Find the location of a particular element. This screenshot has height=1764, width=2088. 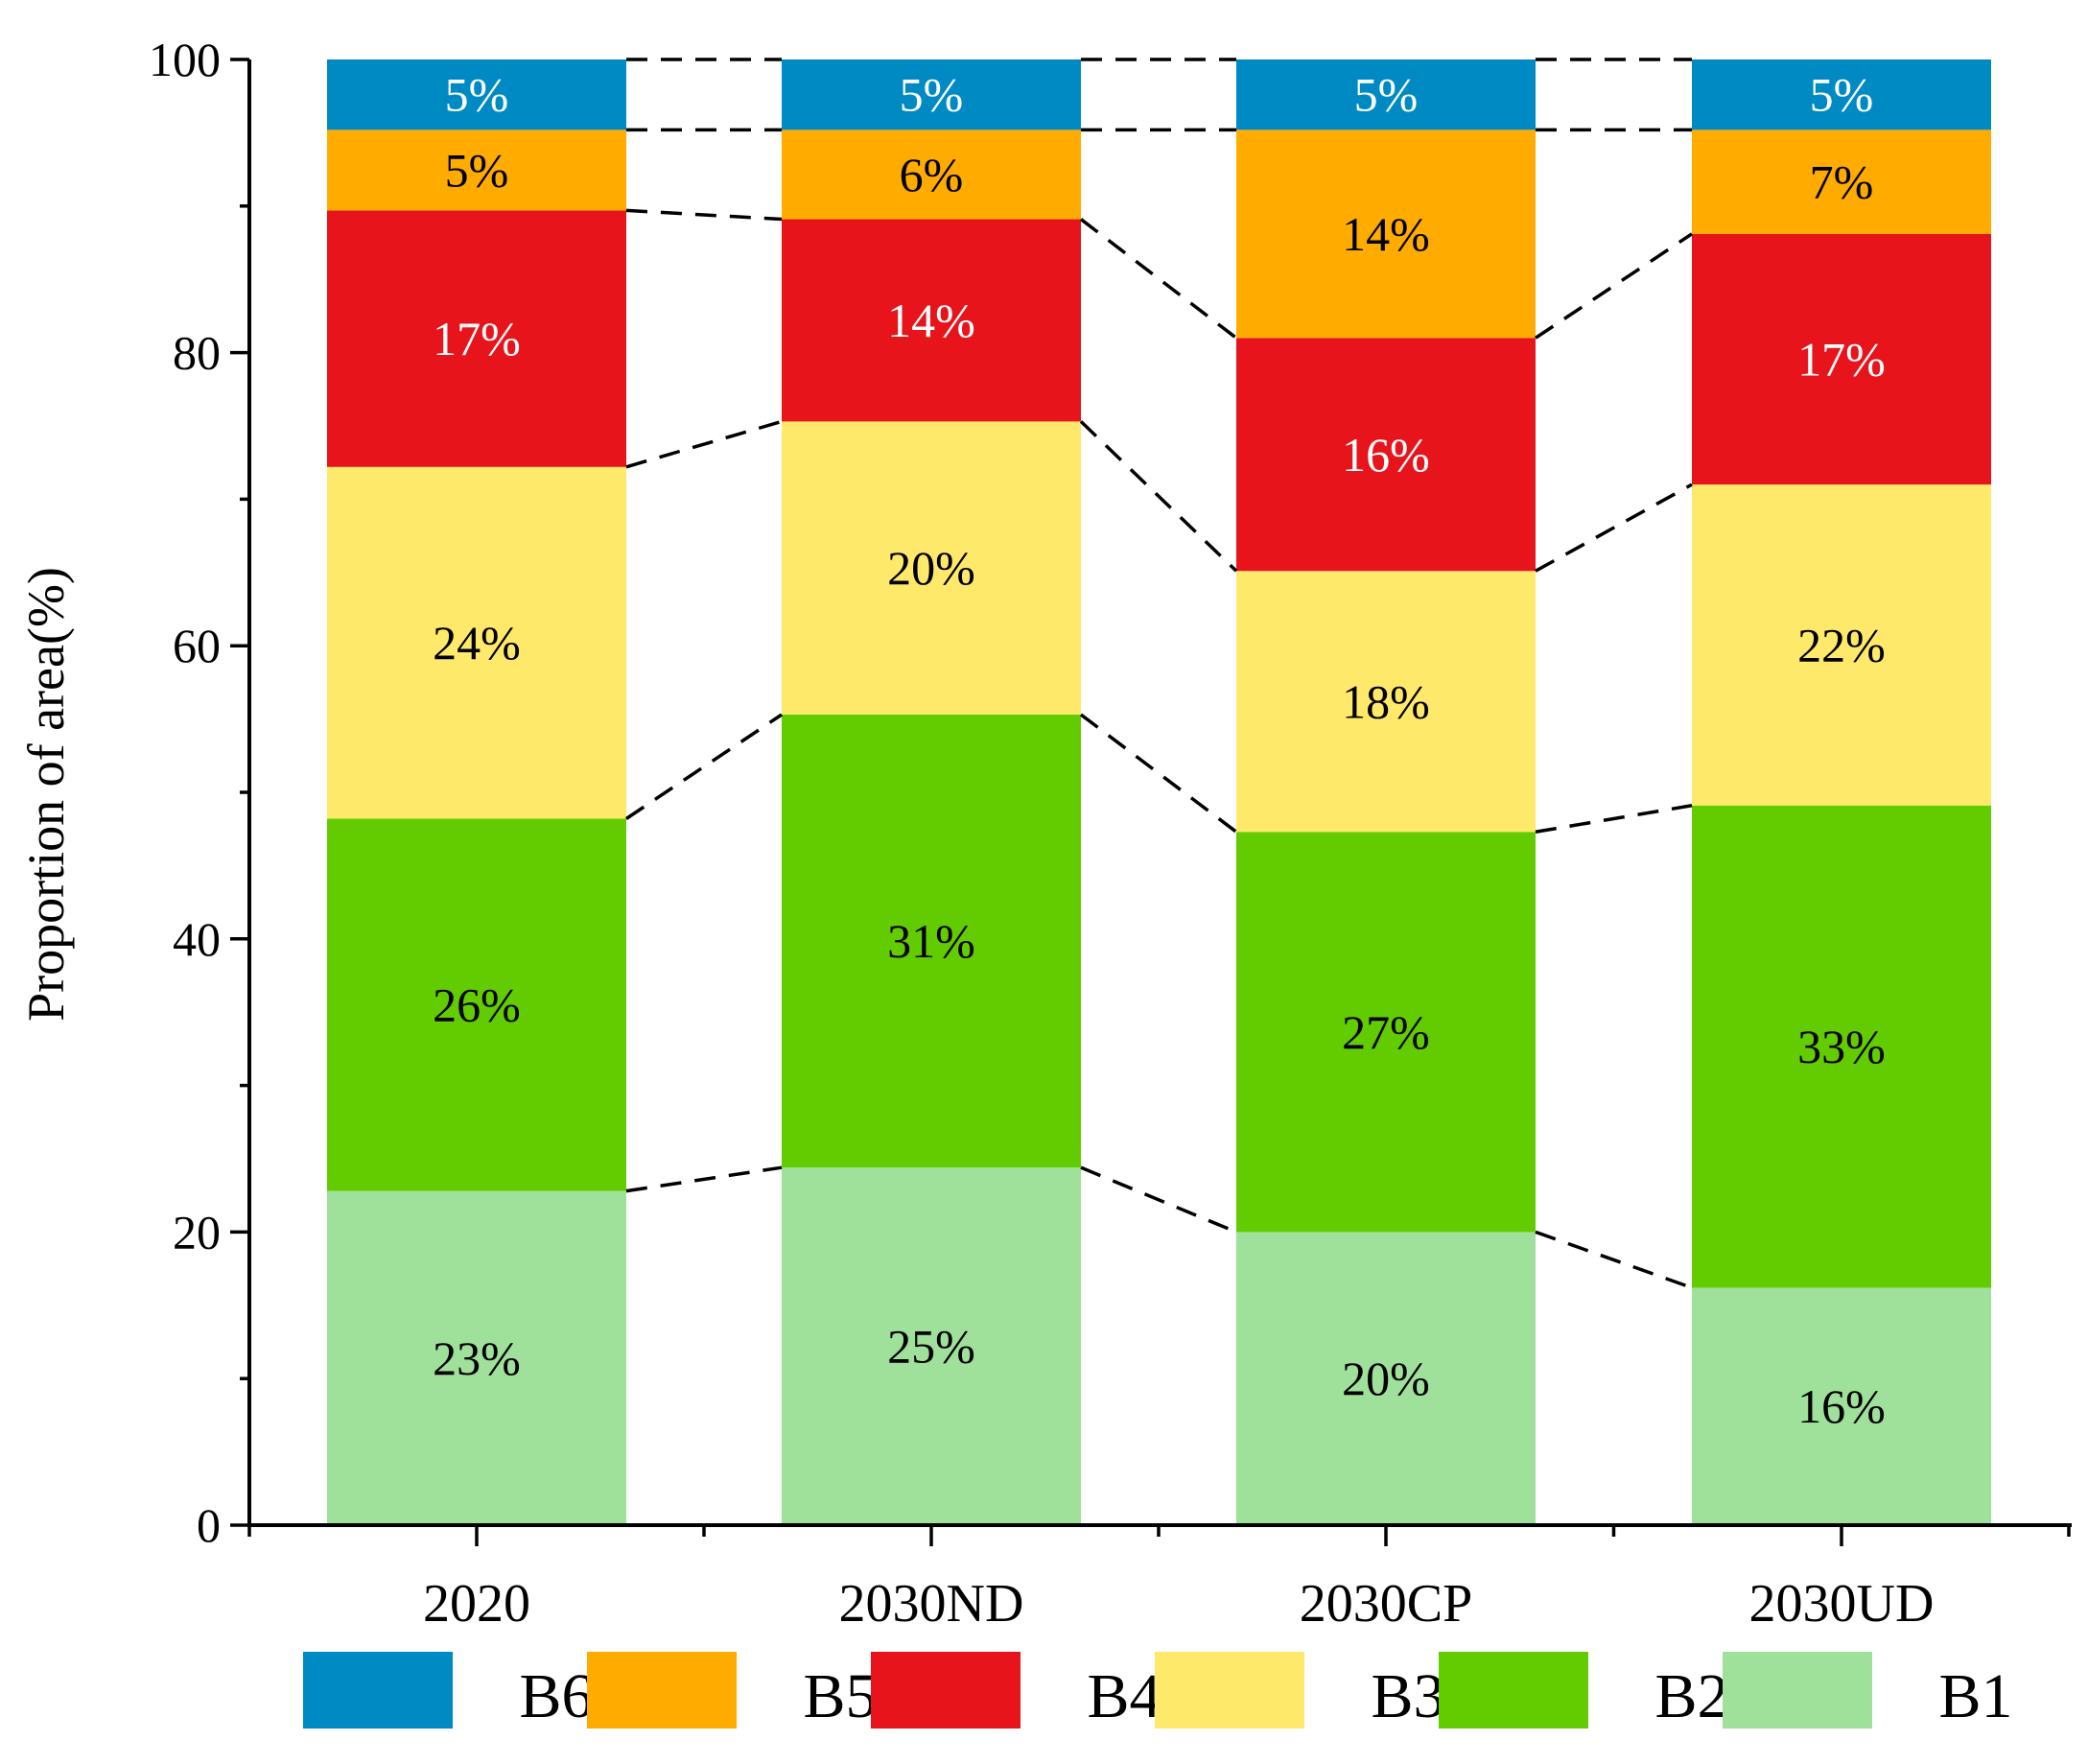

bar-segment-b2-2020 is located at coordinates (476, 1005).